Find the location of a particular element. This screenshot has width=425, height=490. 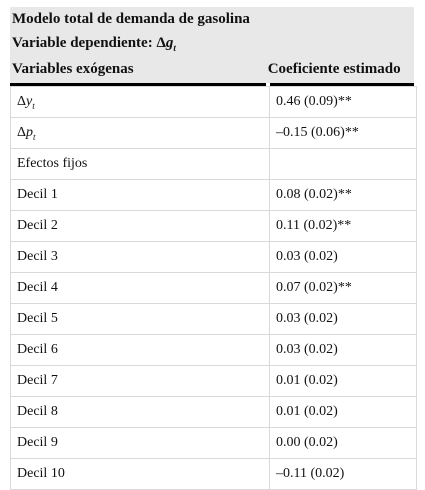

dependent-variable: Variable dependiente: Δgt is located at coordinates (212, 43).